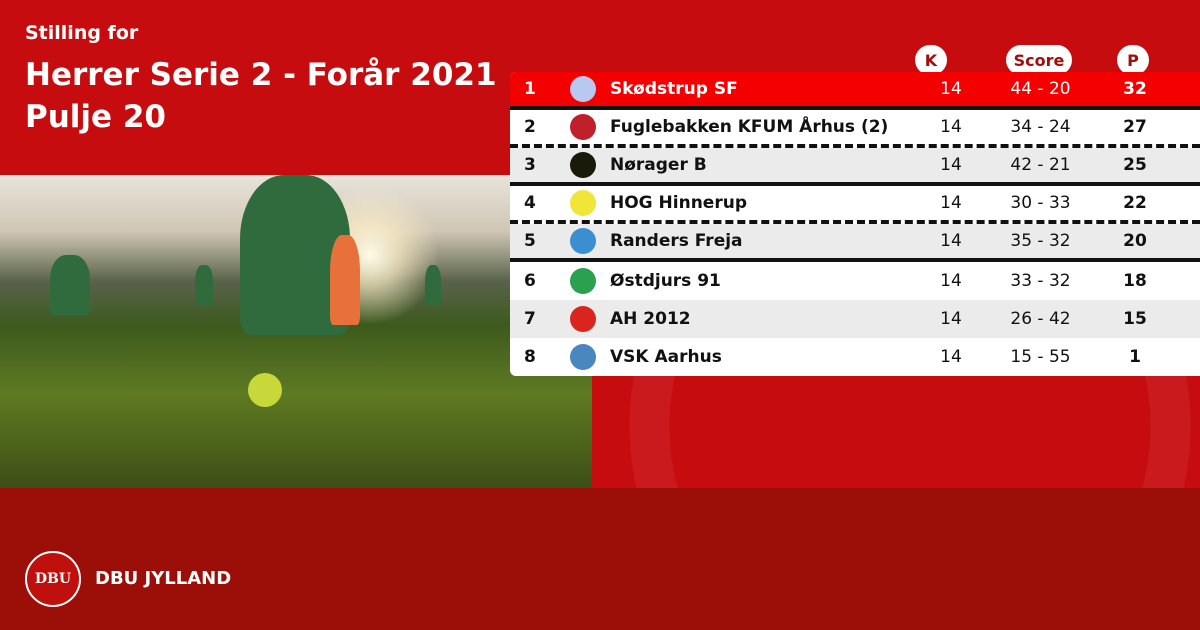 The width and height of the screenshot is (1200, 630). Describe the element at coordinates (1040, 357) in the screenshot. I see `goal-score: 15 - 55` at that location.